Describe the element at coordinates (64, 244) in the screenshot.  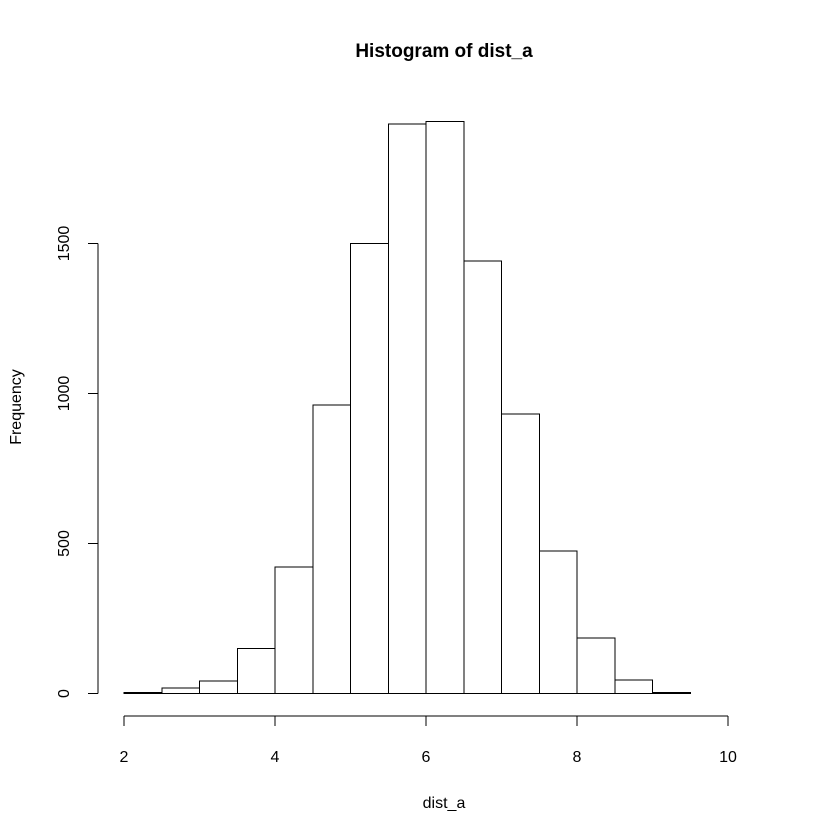
I see `y-tick-label: 1500` at that location.